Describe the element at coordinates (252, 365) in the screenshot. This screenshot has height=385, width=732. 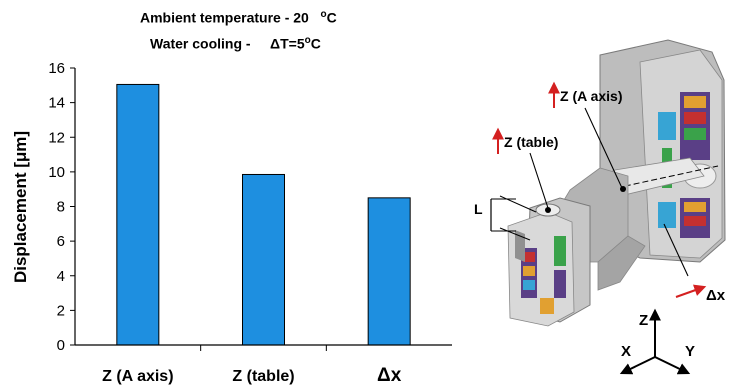
I see `x-axis-categories: Z (A axis) Z (table) Δx` at that location.